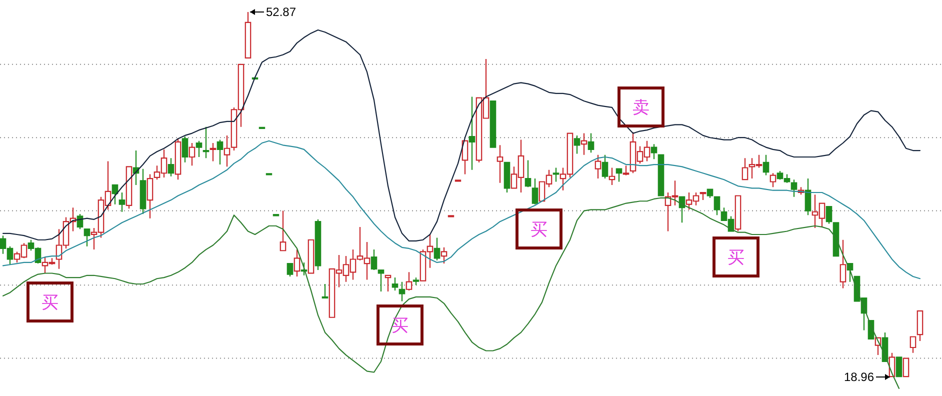 This screenshot has width=942, height=396. I want to click on annotation: 52.87, so click(281, 12).